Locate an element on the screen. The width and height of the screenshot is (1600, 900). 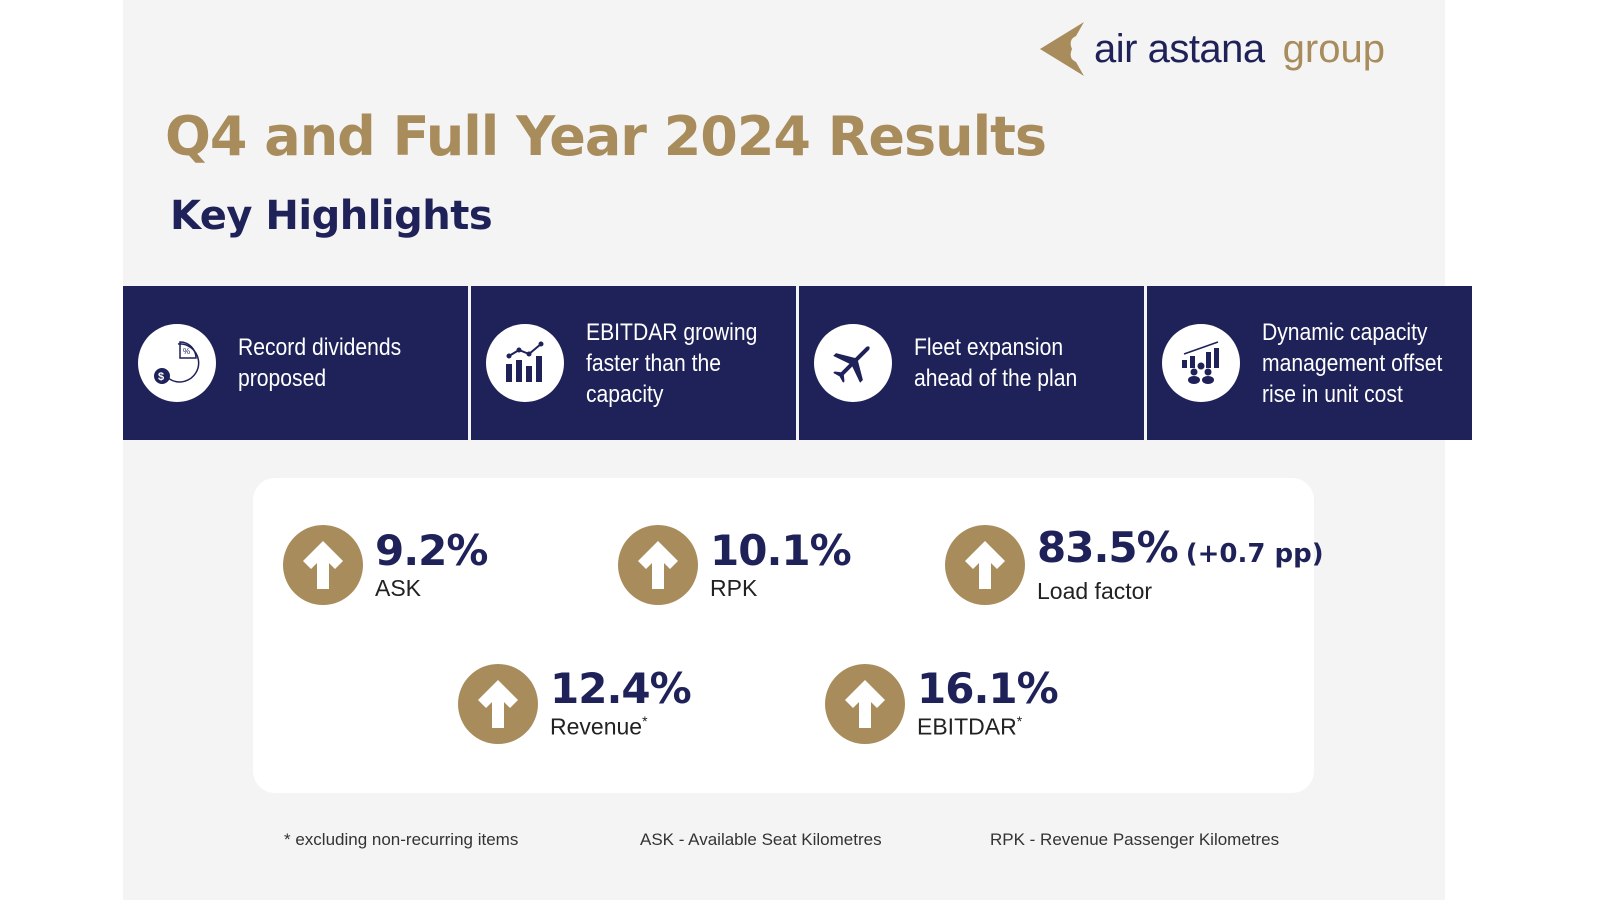
kpi-value: 9.2% is located at coordinates (431, 550).